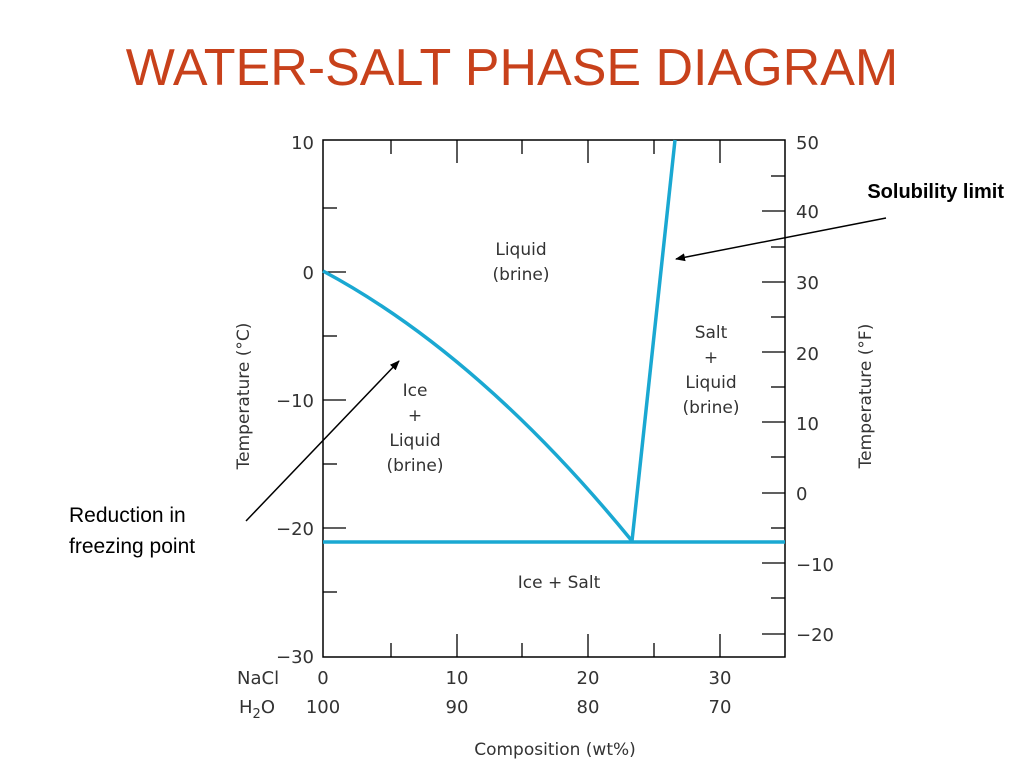 This screenshot has width=1024, height=768. I want to click on nacl-tick-0: 0, so click(322, 678).